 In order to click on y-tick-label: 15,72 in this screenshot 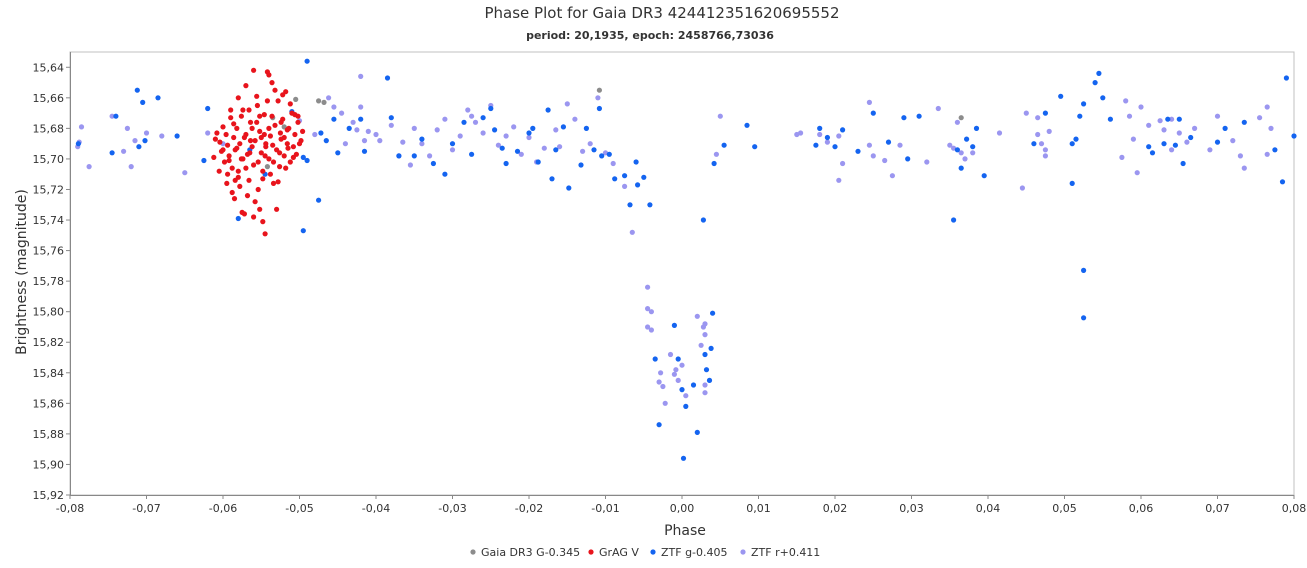, I will do `click(49, 189)`.